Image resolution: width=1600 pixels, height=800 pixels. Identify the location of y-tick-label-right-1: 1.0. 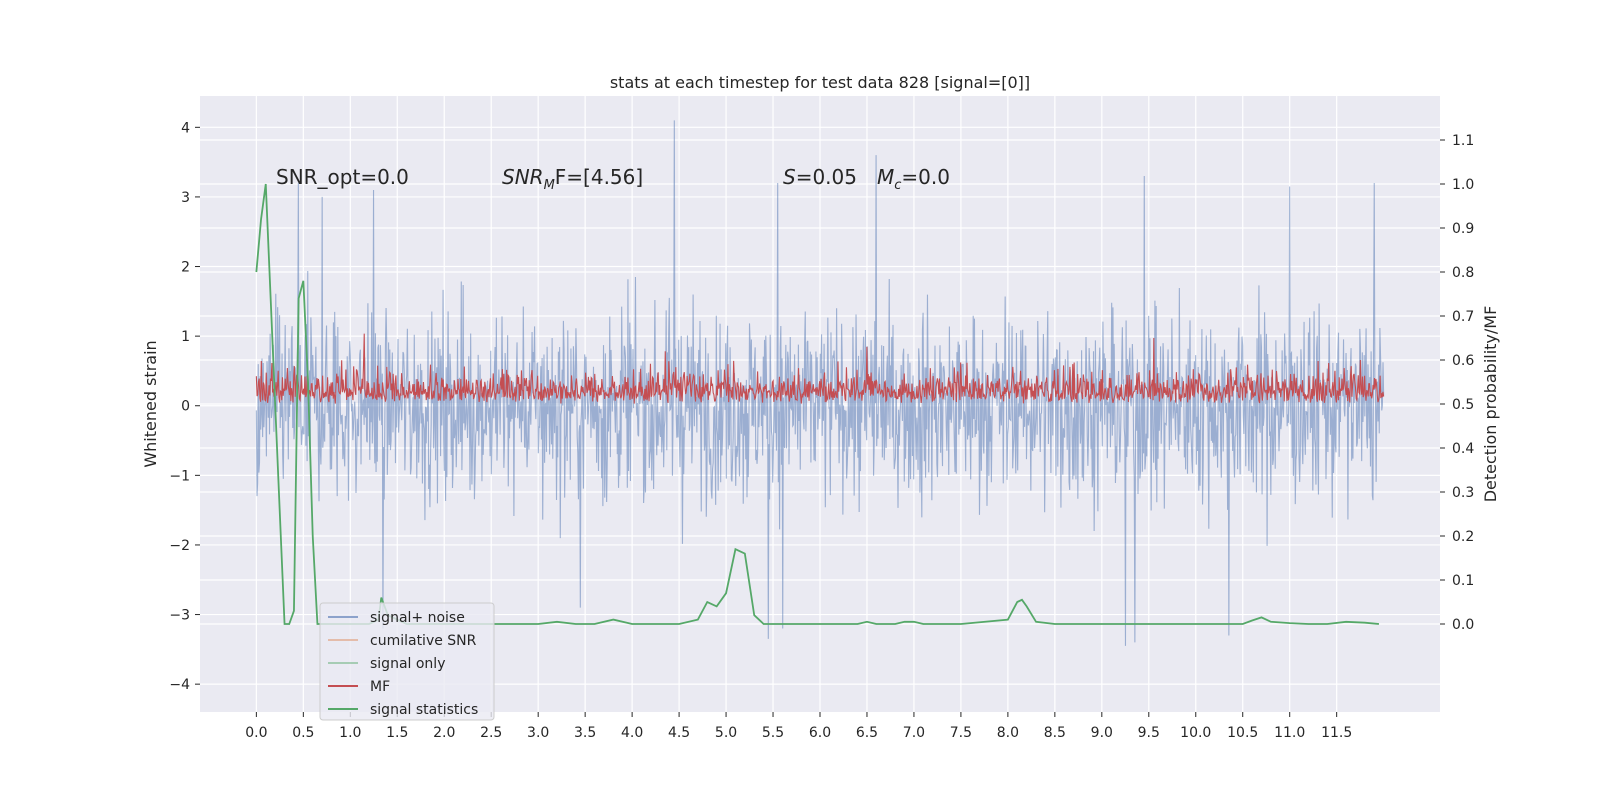
(1463, 185).